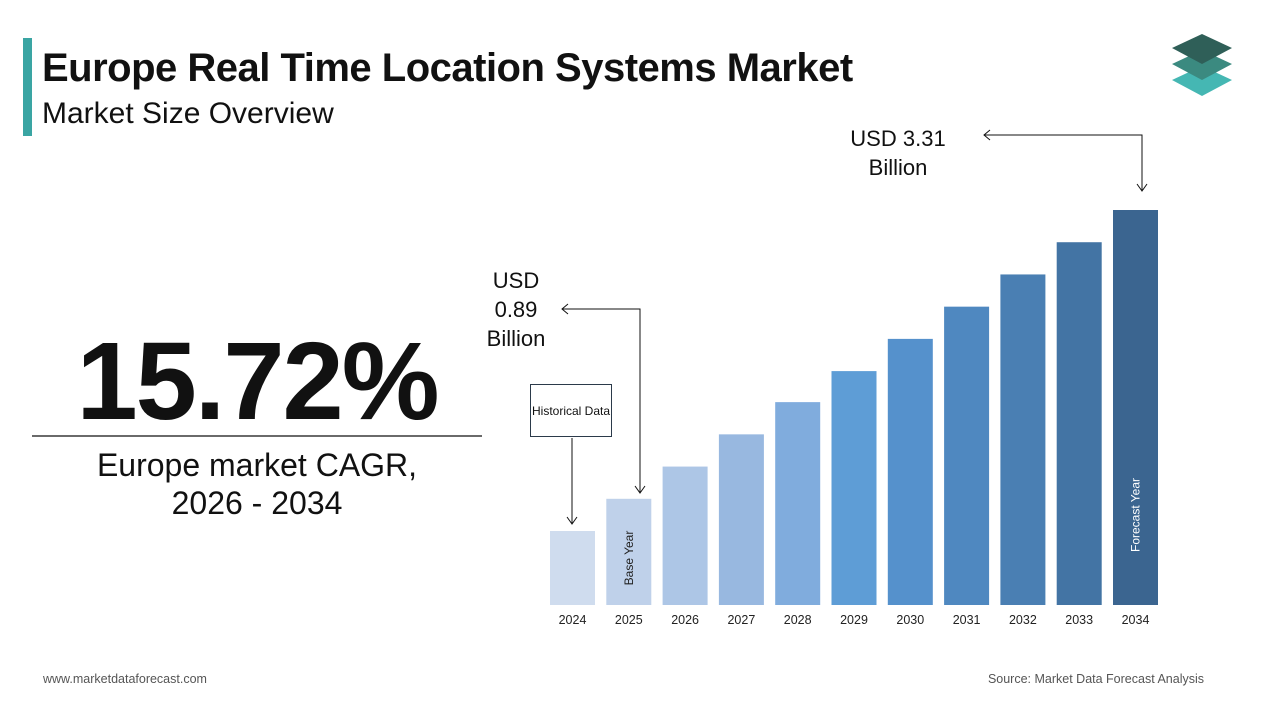 Image resolution: width=1280 pixels, height=720 pixels. I want to click on x-tick-label: 2026, so click(685, 620).